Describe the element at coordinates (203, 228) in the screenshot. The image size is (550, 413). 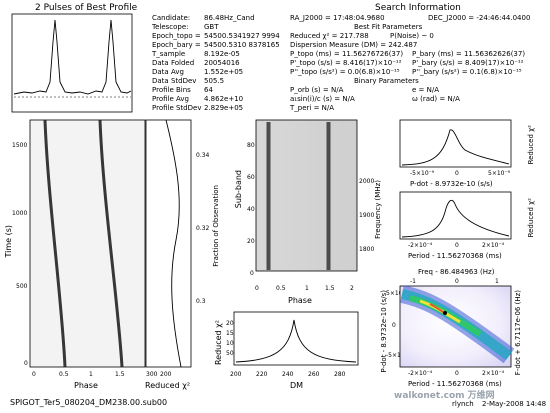
I see `frac-tick-0.32: 0.32` at that location.